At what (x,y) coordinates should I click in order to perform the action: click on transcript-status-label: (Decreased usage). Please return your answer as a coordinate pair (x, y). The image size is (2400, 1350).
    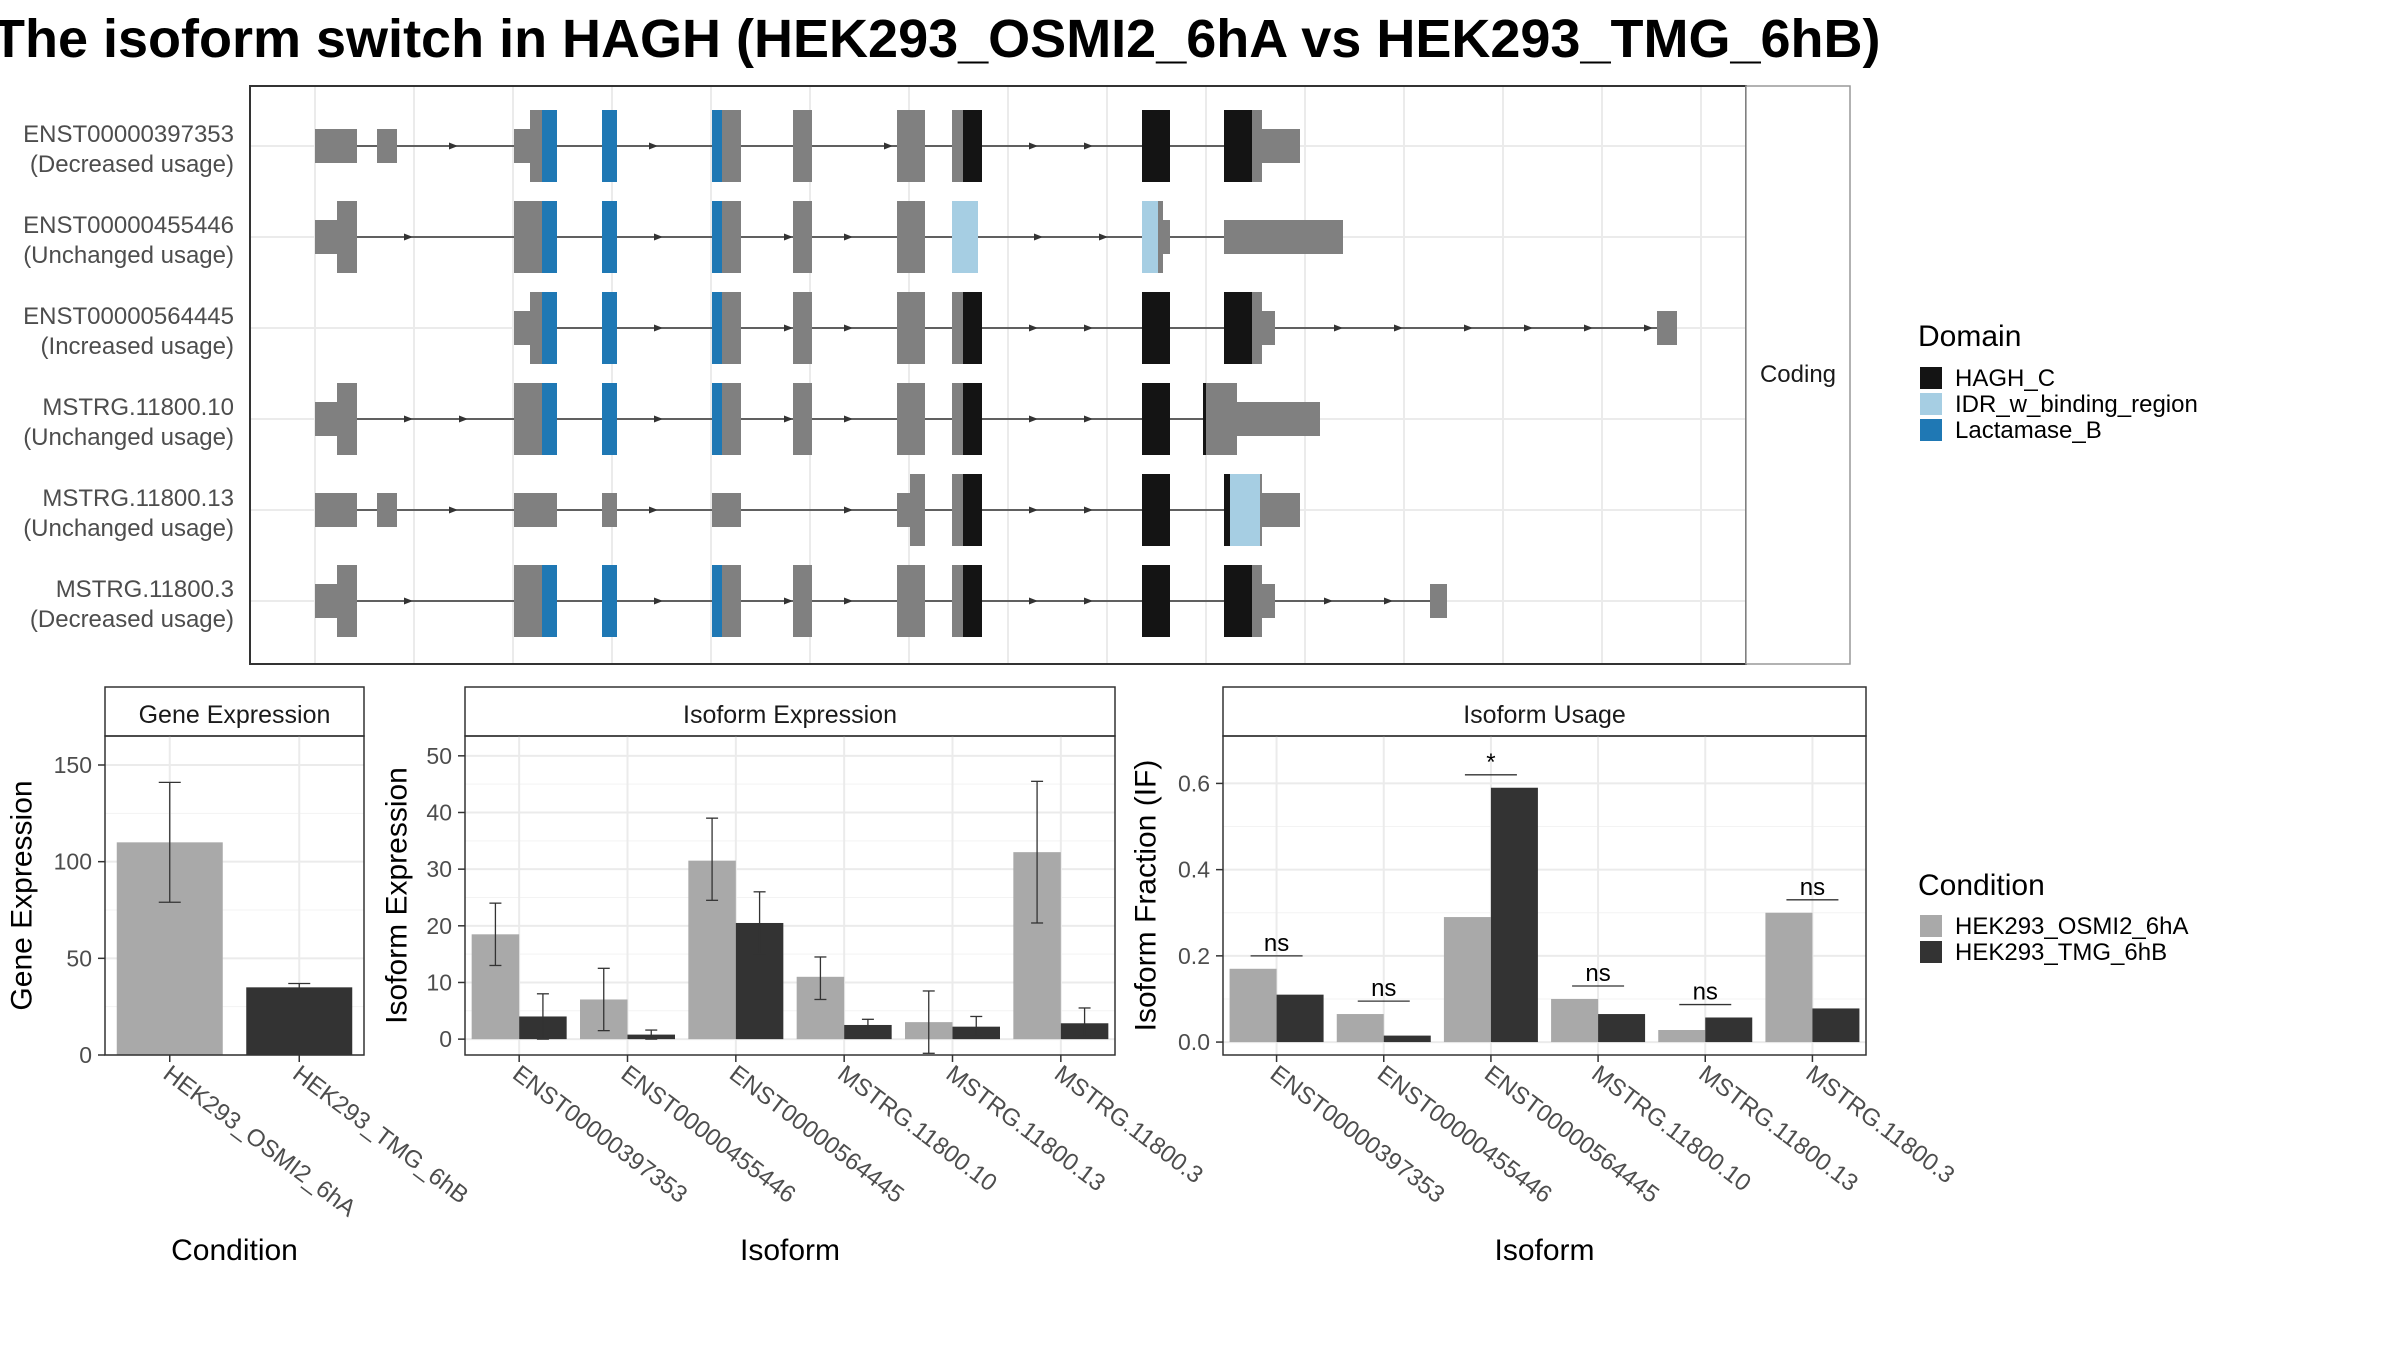
    Looking at the image, I should click on (132, 619).